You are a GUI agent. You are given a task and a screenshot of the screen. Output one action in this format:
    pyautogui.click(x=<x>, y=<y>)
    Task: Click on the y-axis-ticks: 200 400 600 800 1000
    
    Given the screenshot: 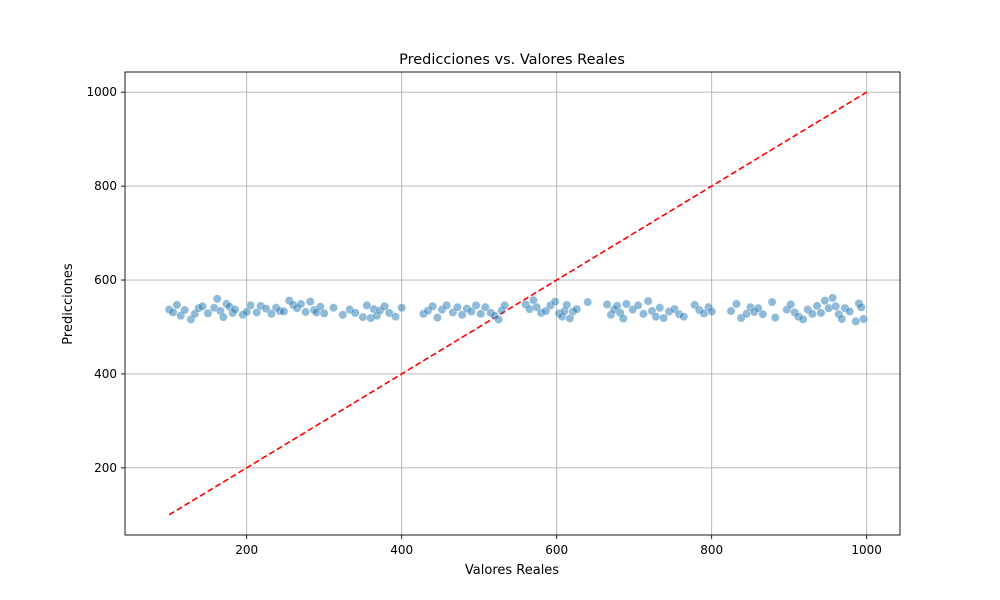 What is the action you would take?
    pyautogui.click(x=105, y=280)
    